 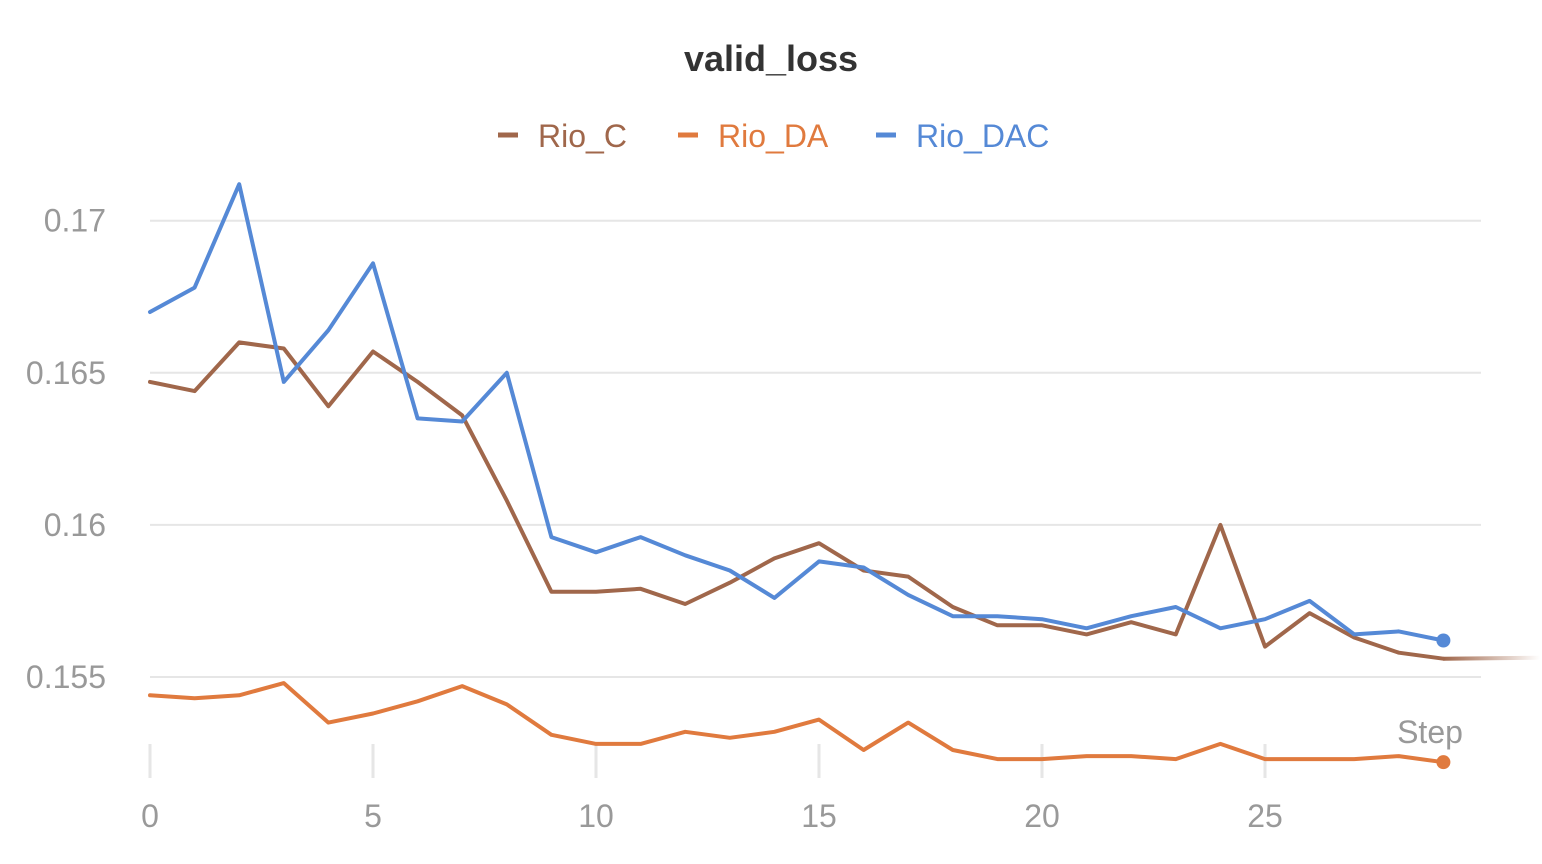 I want to click on x-tick-label: 25, so click(x=1265, y=816).